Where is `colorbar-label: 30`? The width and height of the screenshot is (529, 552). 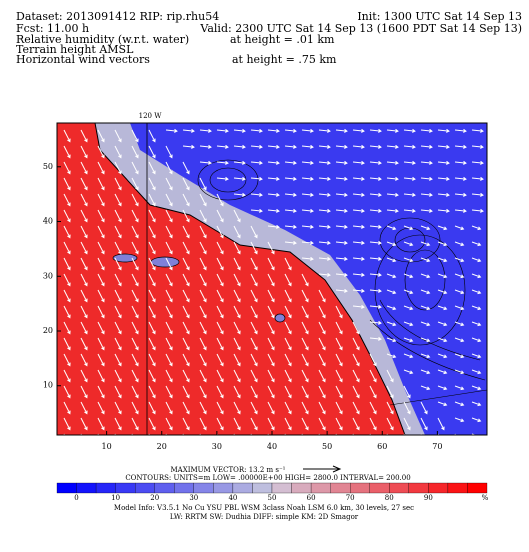
colorbar-label: 30 is located at coordinates (193, 498).